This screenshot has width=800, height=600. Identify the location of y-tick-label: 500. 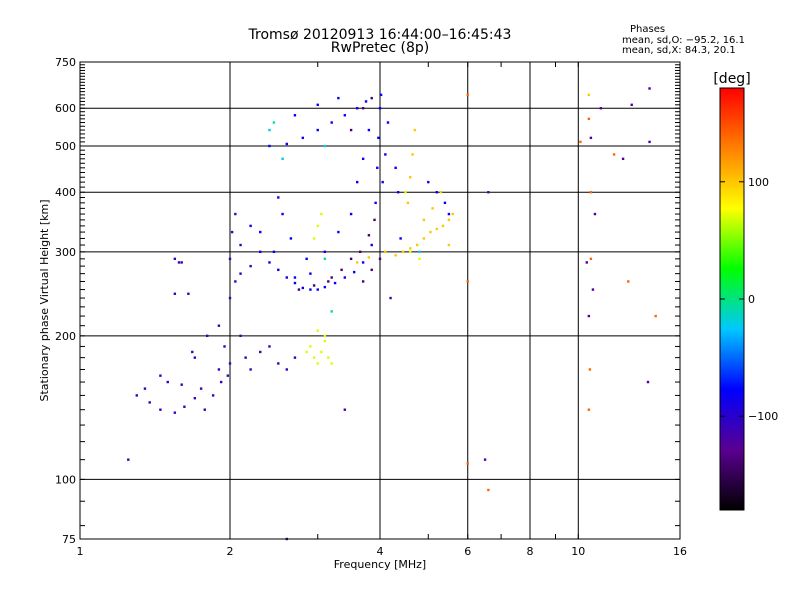
(65, 146).